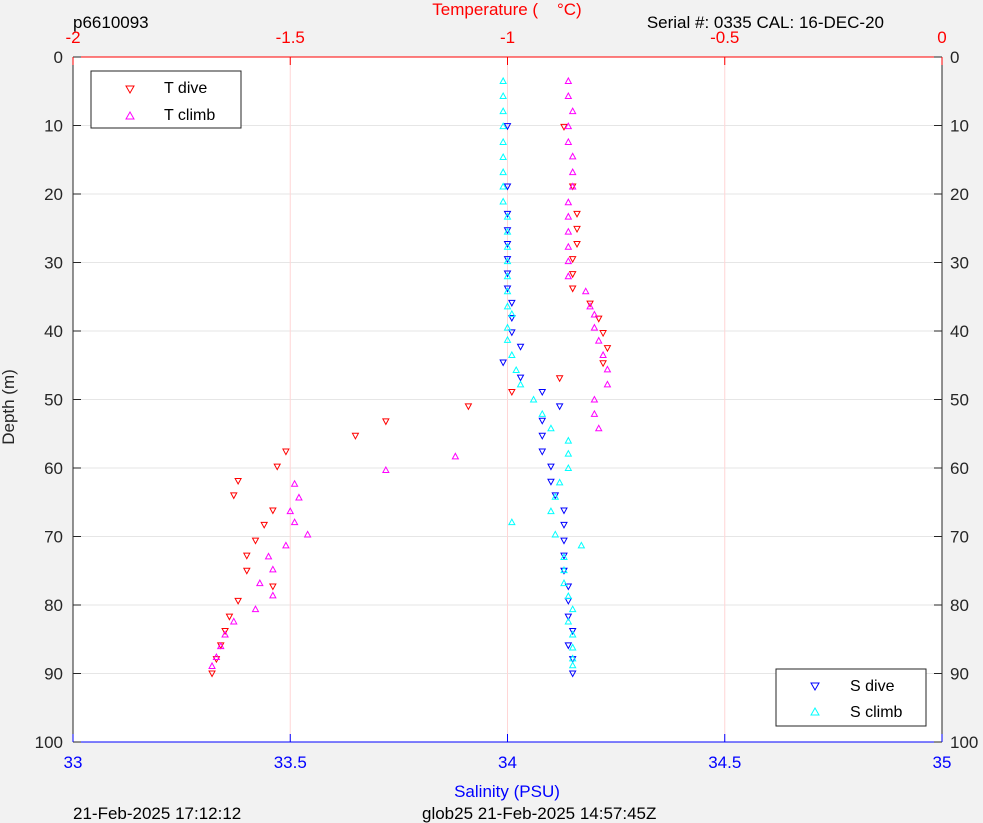  Describe the element at coordinates (49, 742) in the screenshot. I see `tick-label-depth-left: 100` at that location.